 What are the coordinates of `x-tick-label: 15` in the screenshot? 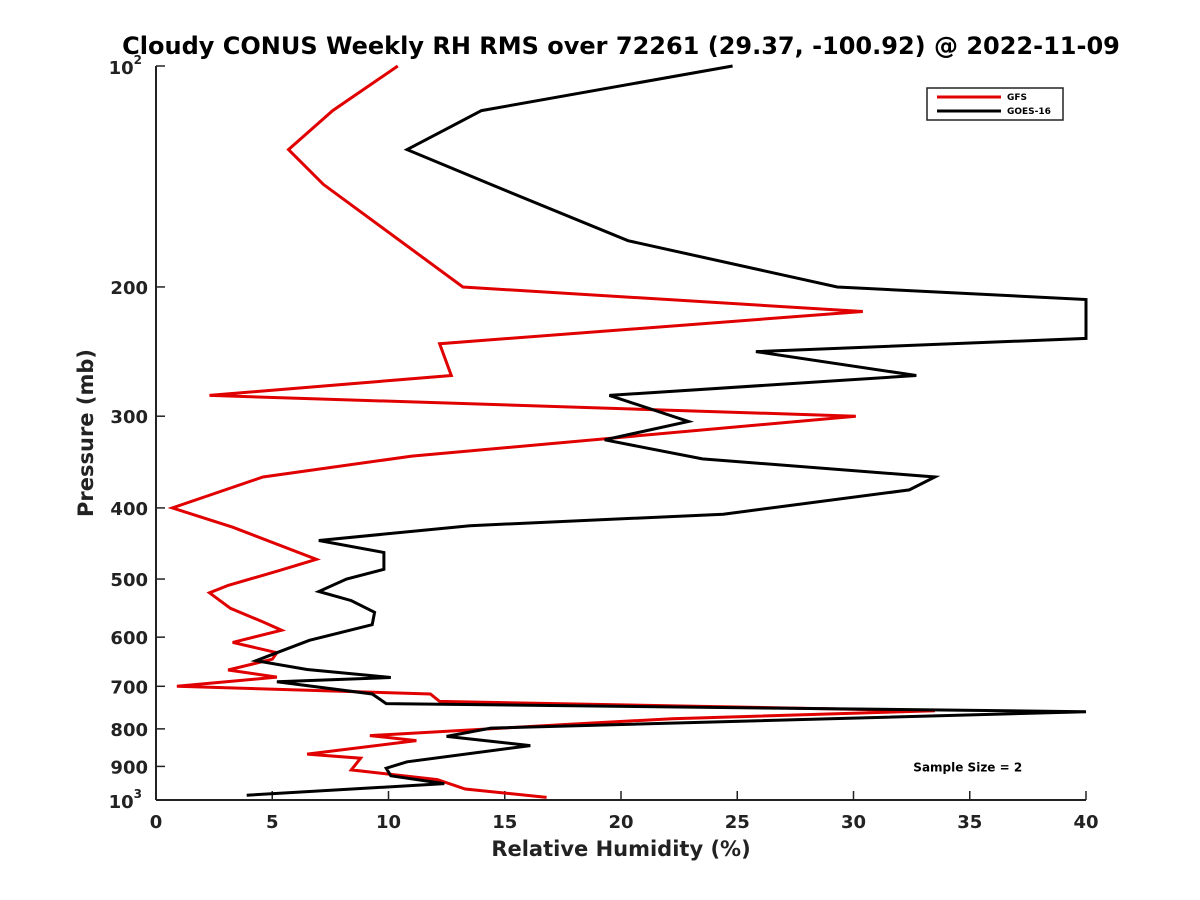 It's located at (504, 822).